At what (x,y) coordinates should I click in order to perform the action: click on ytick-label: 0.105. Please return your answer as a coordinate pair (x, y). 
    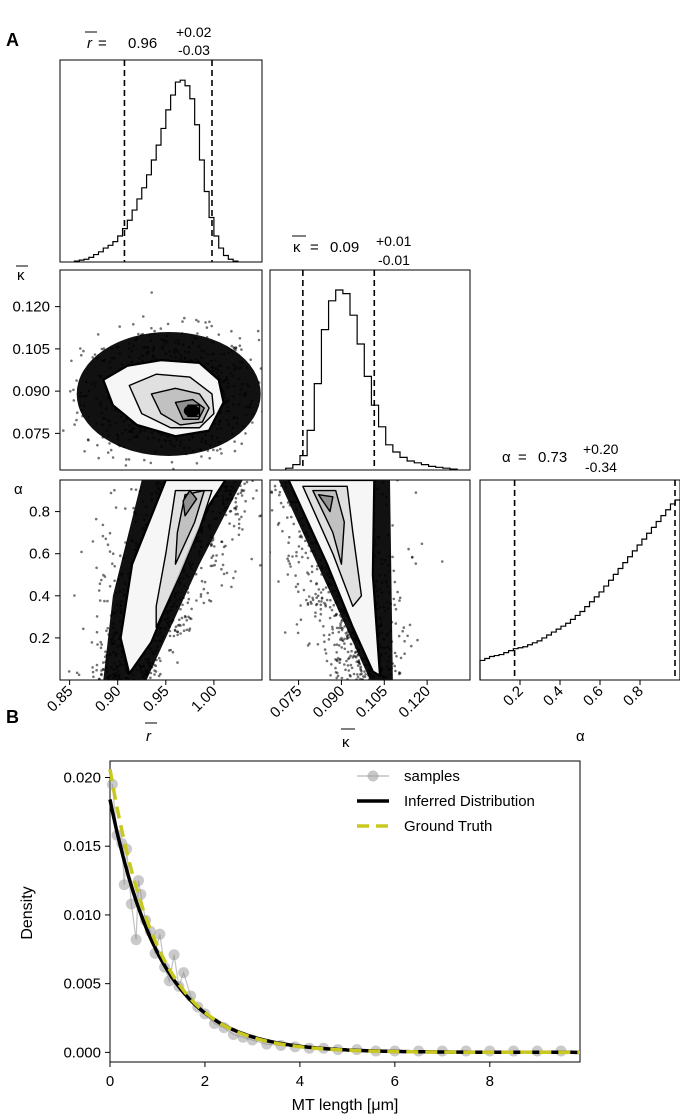
    Looking at the image, I should click on (31, 349).